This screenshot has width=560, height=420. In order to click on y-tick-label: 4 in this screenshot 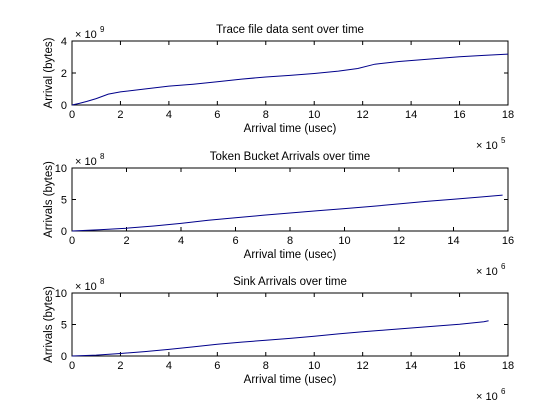, I will do `click(64, 42)`.